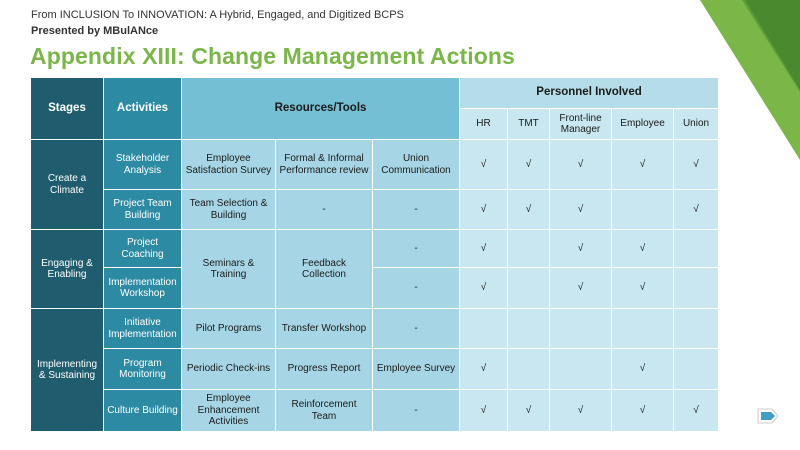 This screenshot has height=450, width=800. Describe the element at coordinates (67, 269) in the screenshot. I see `stage-engaging-enabling: Engaging & Enabling` at that location.